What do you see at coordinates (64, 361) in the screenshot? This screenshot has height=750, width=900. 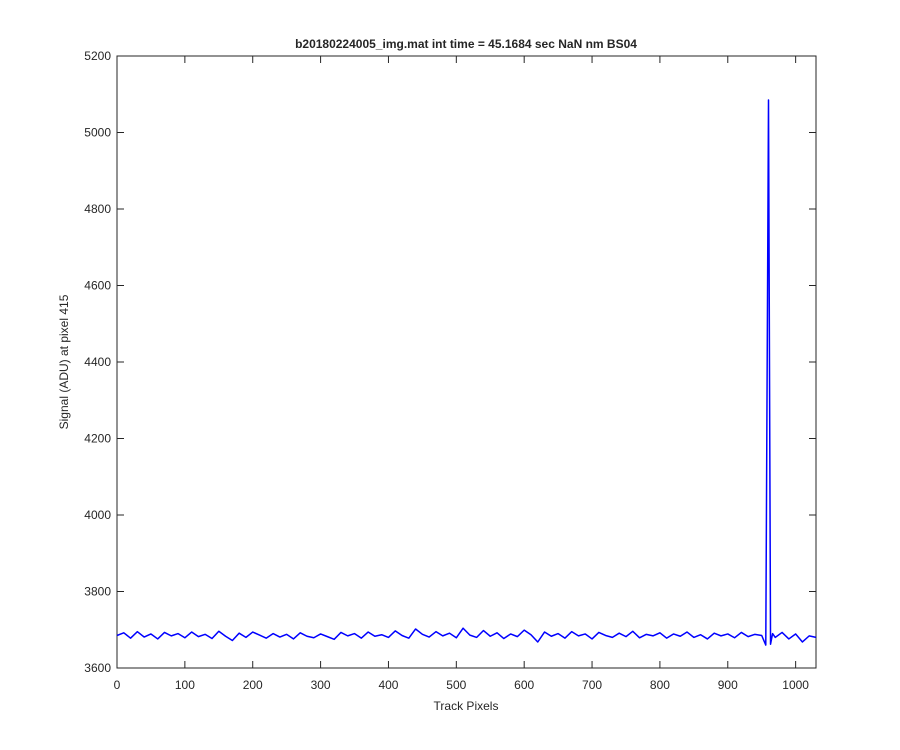 I see `y-axis-label: Signal (ADU) at pixel 415` at bounding box center [64, 361].